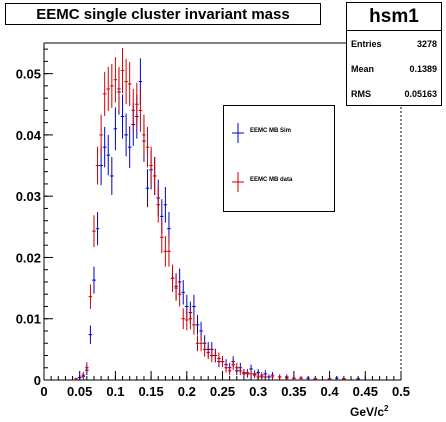 This screenshot has height=422, width=446. I want to click on legend-label-data: EEMC MB data, so click(271, 180).